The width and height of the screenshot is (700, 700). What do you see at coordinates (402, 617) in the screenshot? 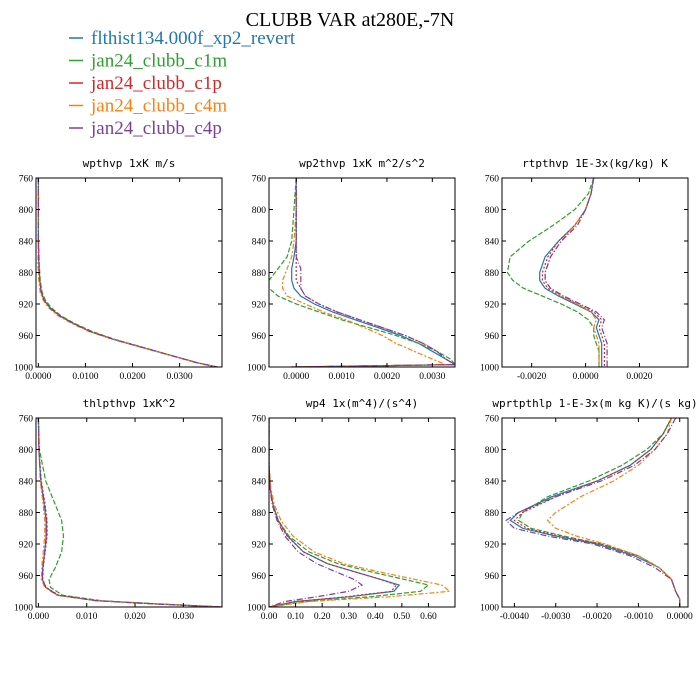
I see `x-tick-label: 0.50` at bounding box center [402, 617].